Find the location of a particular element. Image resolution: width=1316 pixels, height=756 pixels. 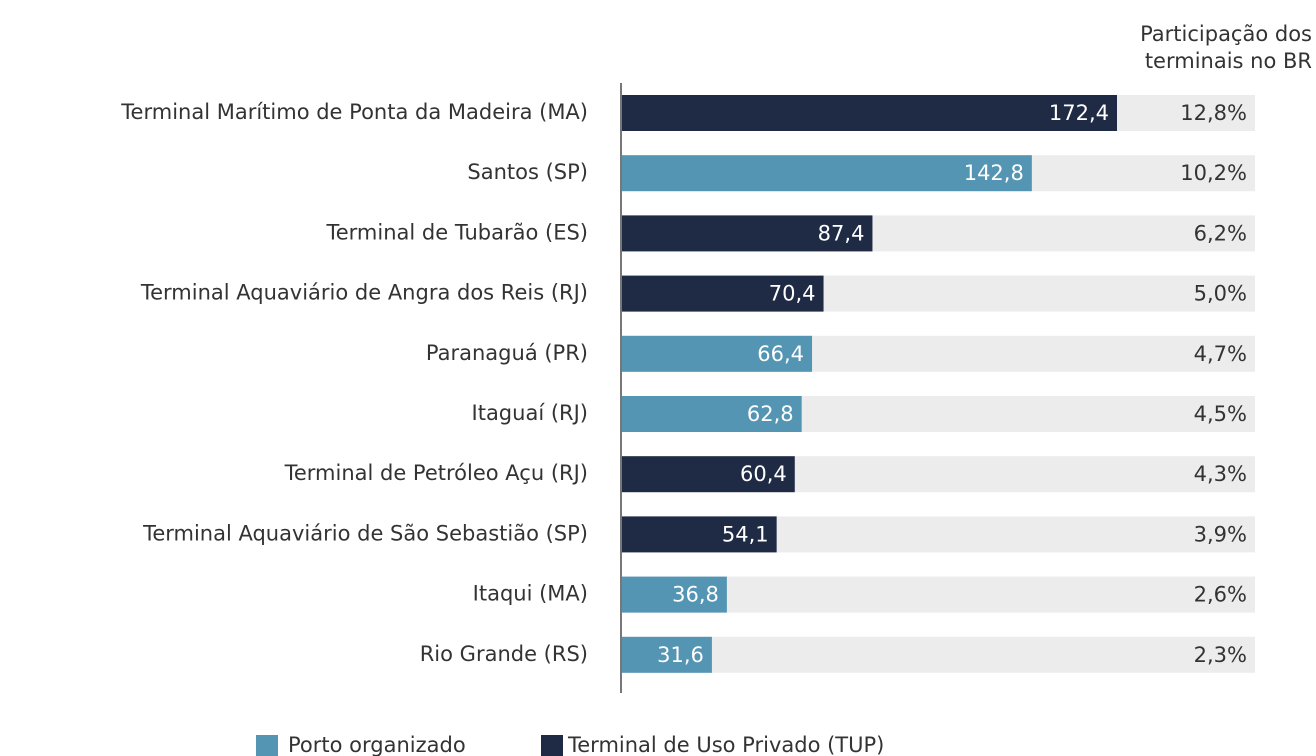

category-label: Paranaguá (PR) is located at coordinates (507, 353).